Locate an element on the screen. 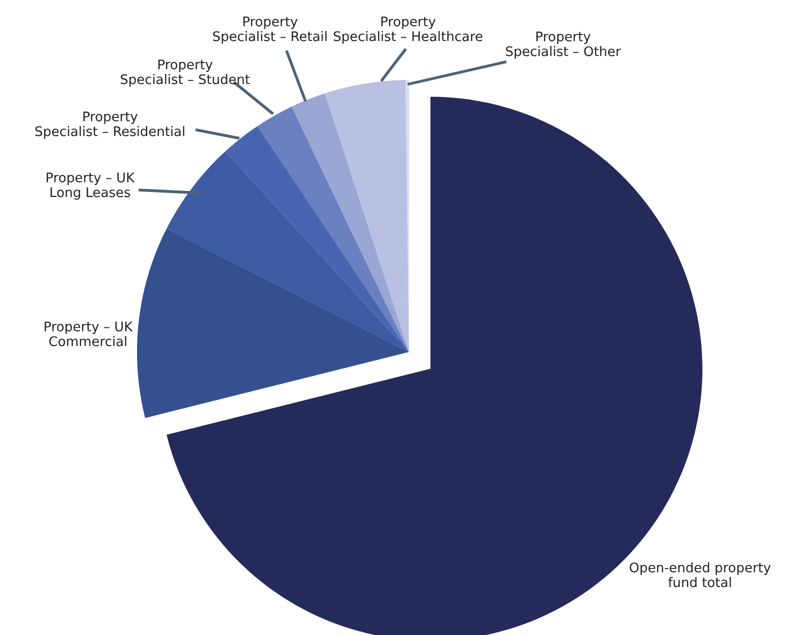 The height and width of the screenshot is (635, 810). slice-label: Open-ended property fund total is located at coordinates (700, 575).